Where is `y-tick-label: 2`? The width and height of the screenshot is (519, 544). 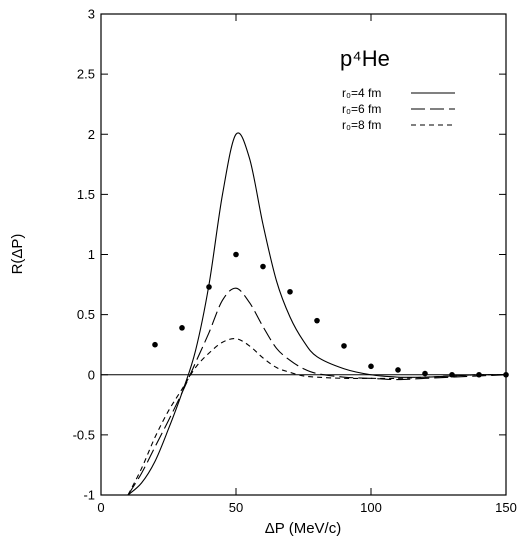
y-tick-label: 2 is located at coordinates (91, 134).